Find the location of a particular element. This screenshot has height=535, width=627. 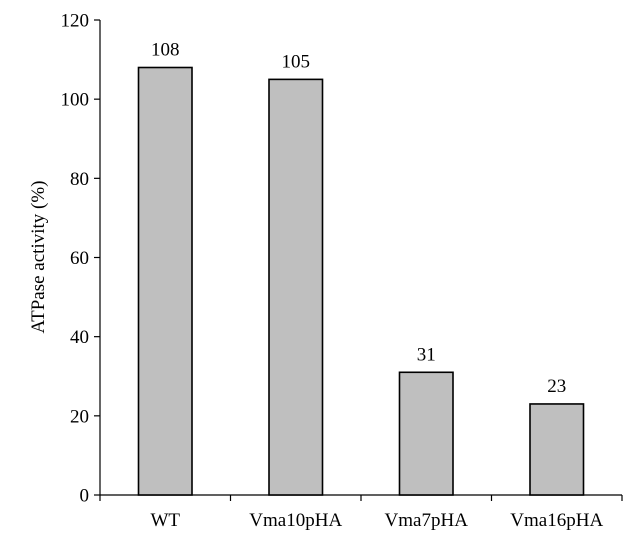

x-axis is located at coordinates (361, 497).